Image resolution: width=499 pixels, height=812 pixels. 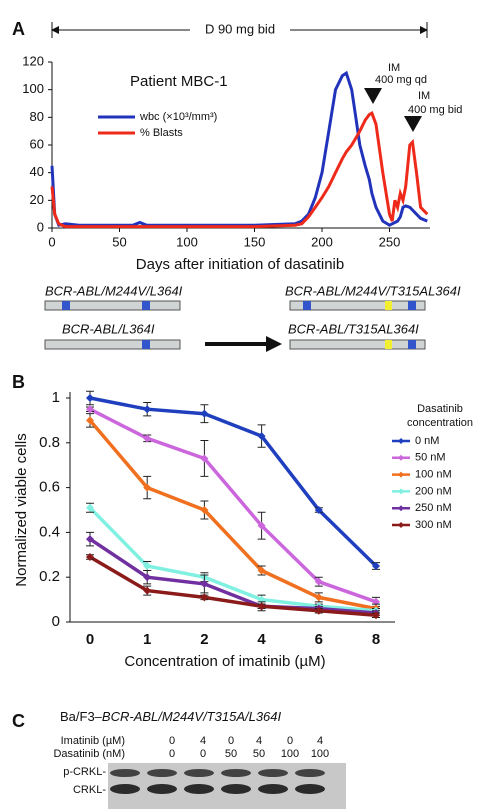 What do you see at coordinates (240, 264) in the screenshot?
I see `x-axis-title: Days after initiation of dasatinib` at bounding box center [240, 264].